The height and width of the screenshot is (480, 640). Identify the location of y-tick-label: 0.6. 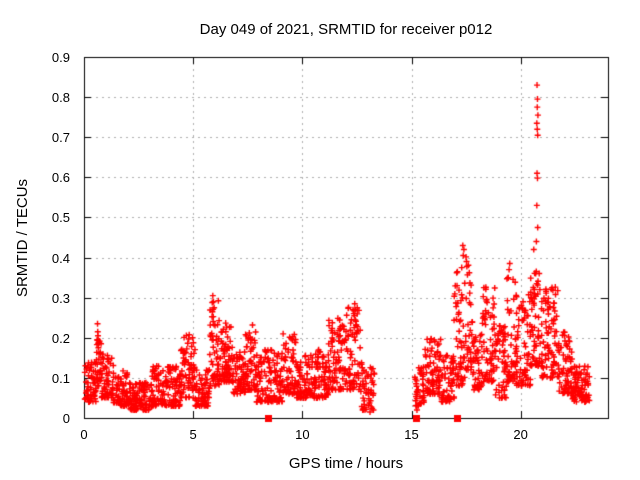
(60, 178).